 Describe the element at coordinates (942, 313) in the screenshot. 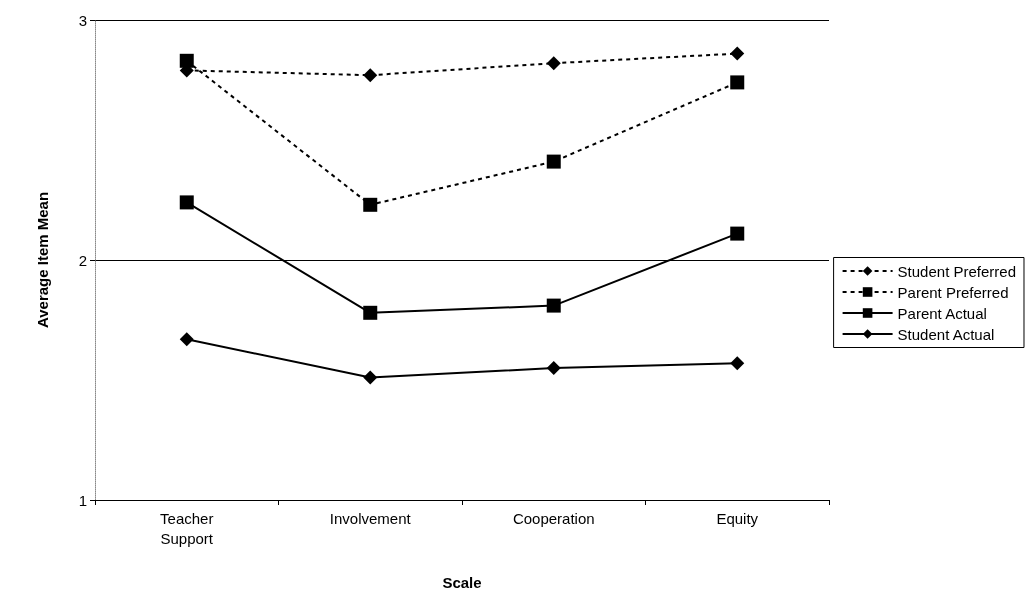

I see `legend-label: Parent Actual` at that location.